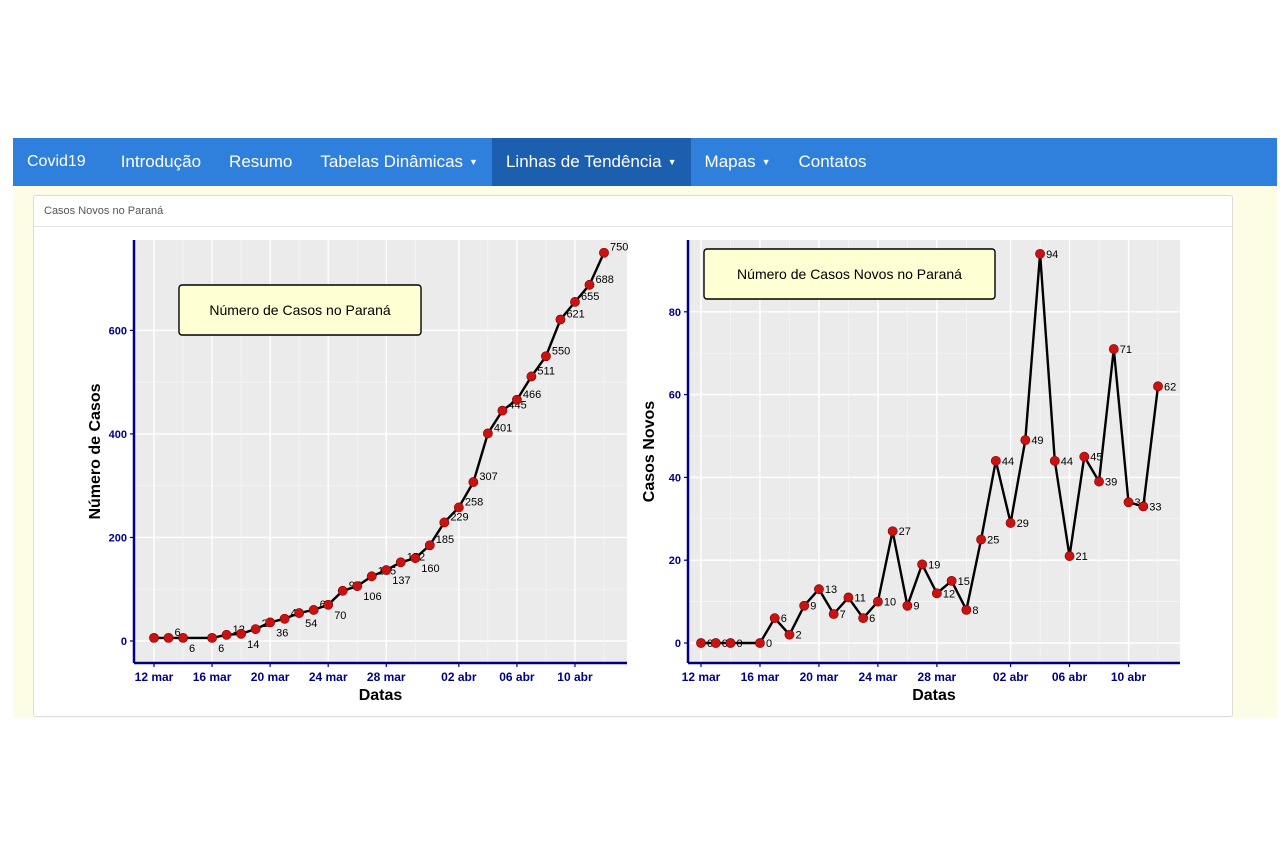 The image size is (1287, 859). I want to click on nav-label: Mapas, so click(730, 161).